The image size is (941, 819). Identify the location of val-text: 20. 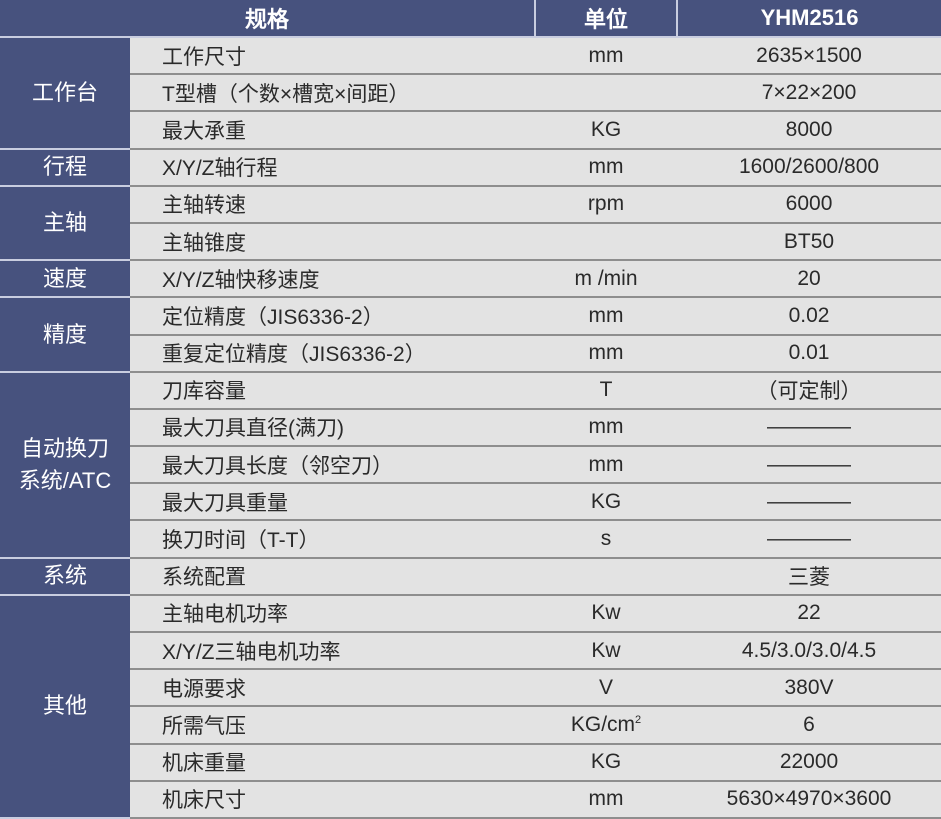
(809, 278).